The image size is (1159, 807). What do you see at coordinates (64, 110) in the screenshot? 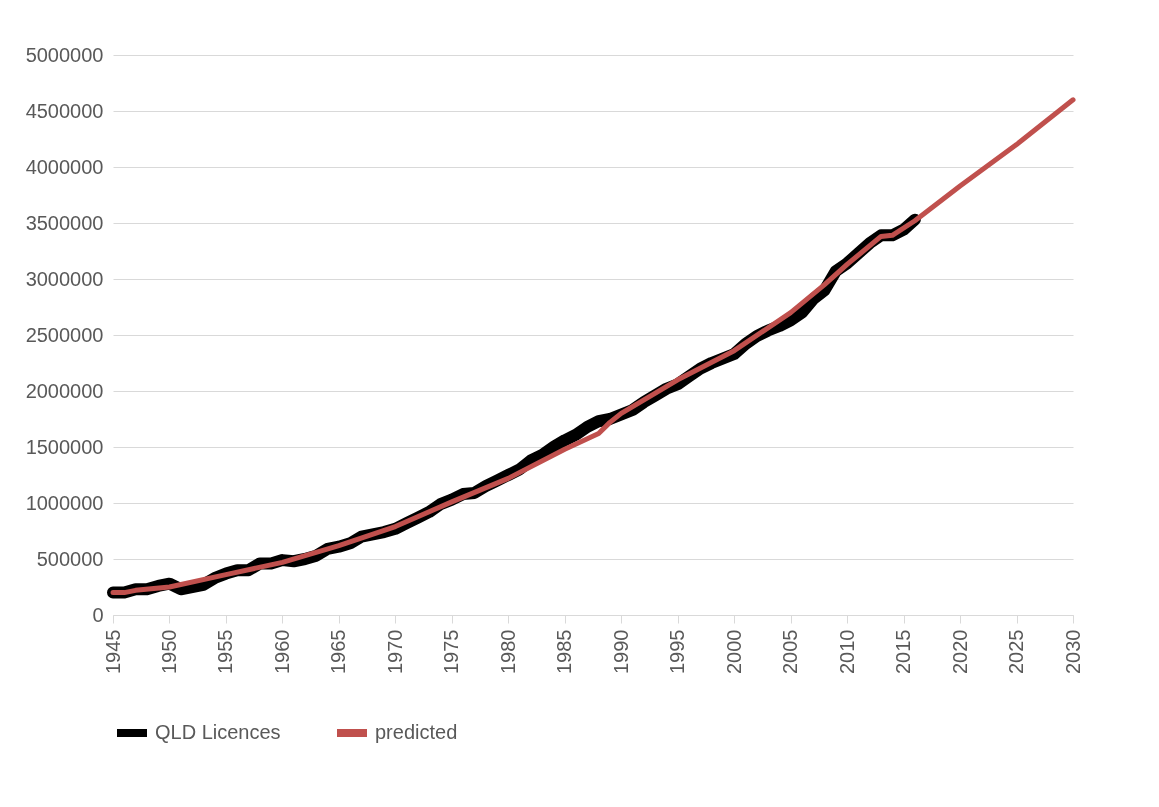
I see `y-tick-label: 4500000` at bounding box center [64, 110].